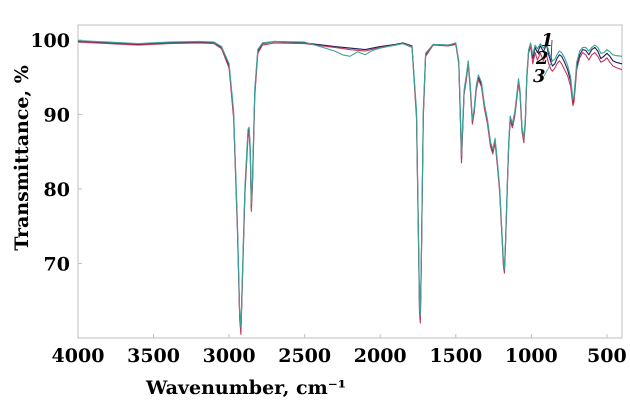  Describe the element at coordinates (50, 41) in the screenshot. I see `y-tick-label: 100` at that location.